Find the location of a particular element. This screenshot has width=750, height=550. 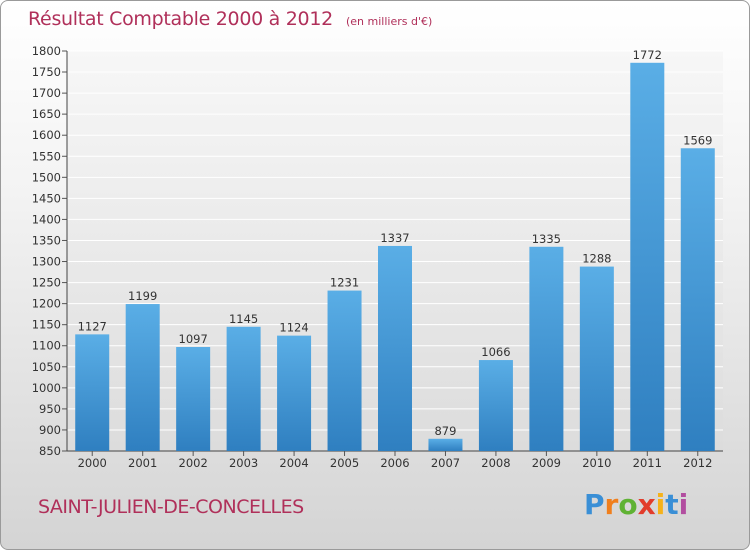

data-label: 1335 is located at coordinates (546, 239).